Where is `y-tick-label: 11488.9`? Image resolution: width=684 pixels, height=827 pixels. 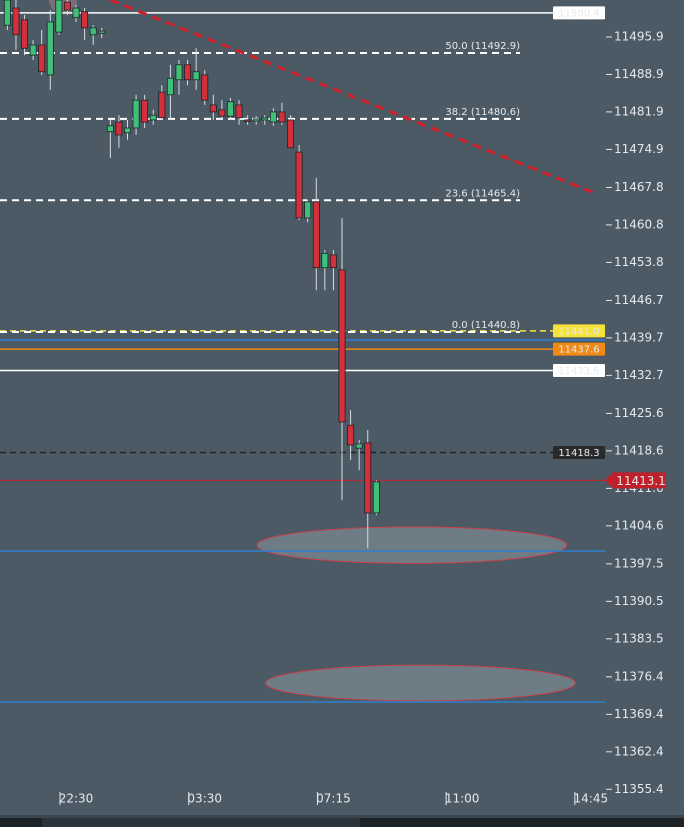 y-tick-label: 11488.9 is located at coordinates (639, 74).